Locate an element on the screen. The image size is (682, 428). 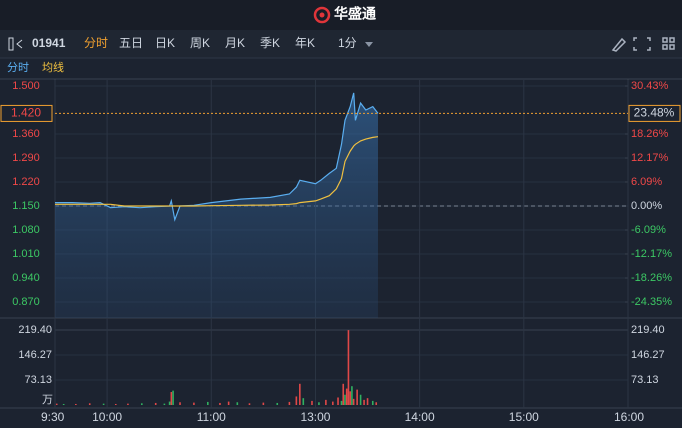
y2-tick-label: -12.17% is located at coordinates (651, 254).